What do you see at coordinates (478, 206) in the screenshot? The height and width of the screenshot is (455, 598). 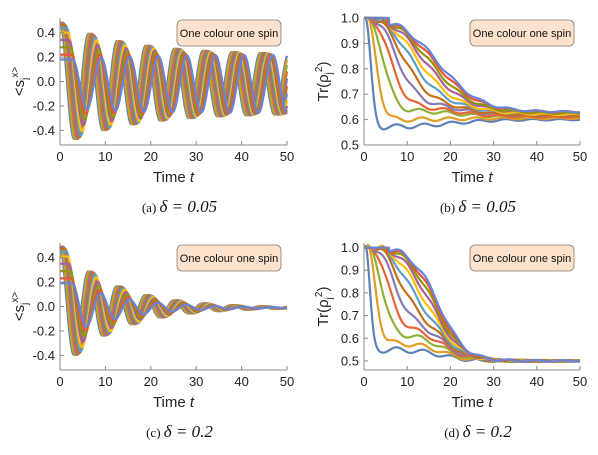 I see `panel-caption: (b) δ = 0.05` at bounding box center [478, 206].